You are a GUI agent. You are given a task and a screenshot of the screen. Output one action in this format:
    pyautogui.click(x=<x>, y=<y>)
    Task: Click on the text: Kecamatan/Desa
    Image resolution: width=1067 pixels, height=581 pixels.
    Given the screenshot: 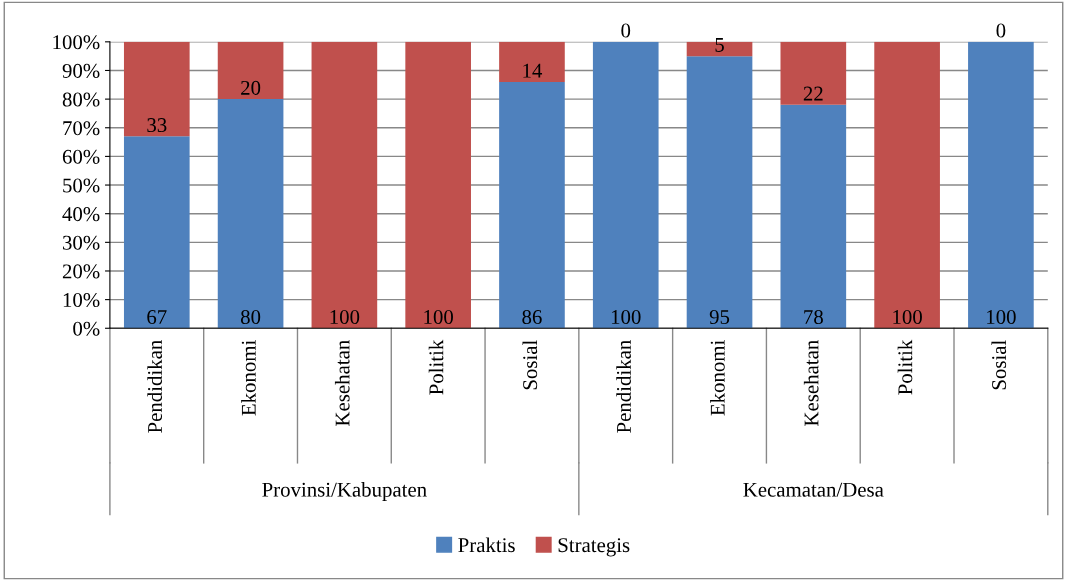 What is the action you would take?
    pyautogui.click(x=813, y=489)
    